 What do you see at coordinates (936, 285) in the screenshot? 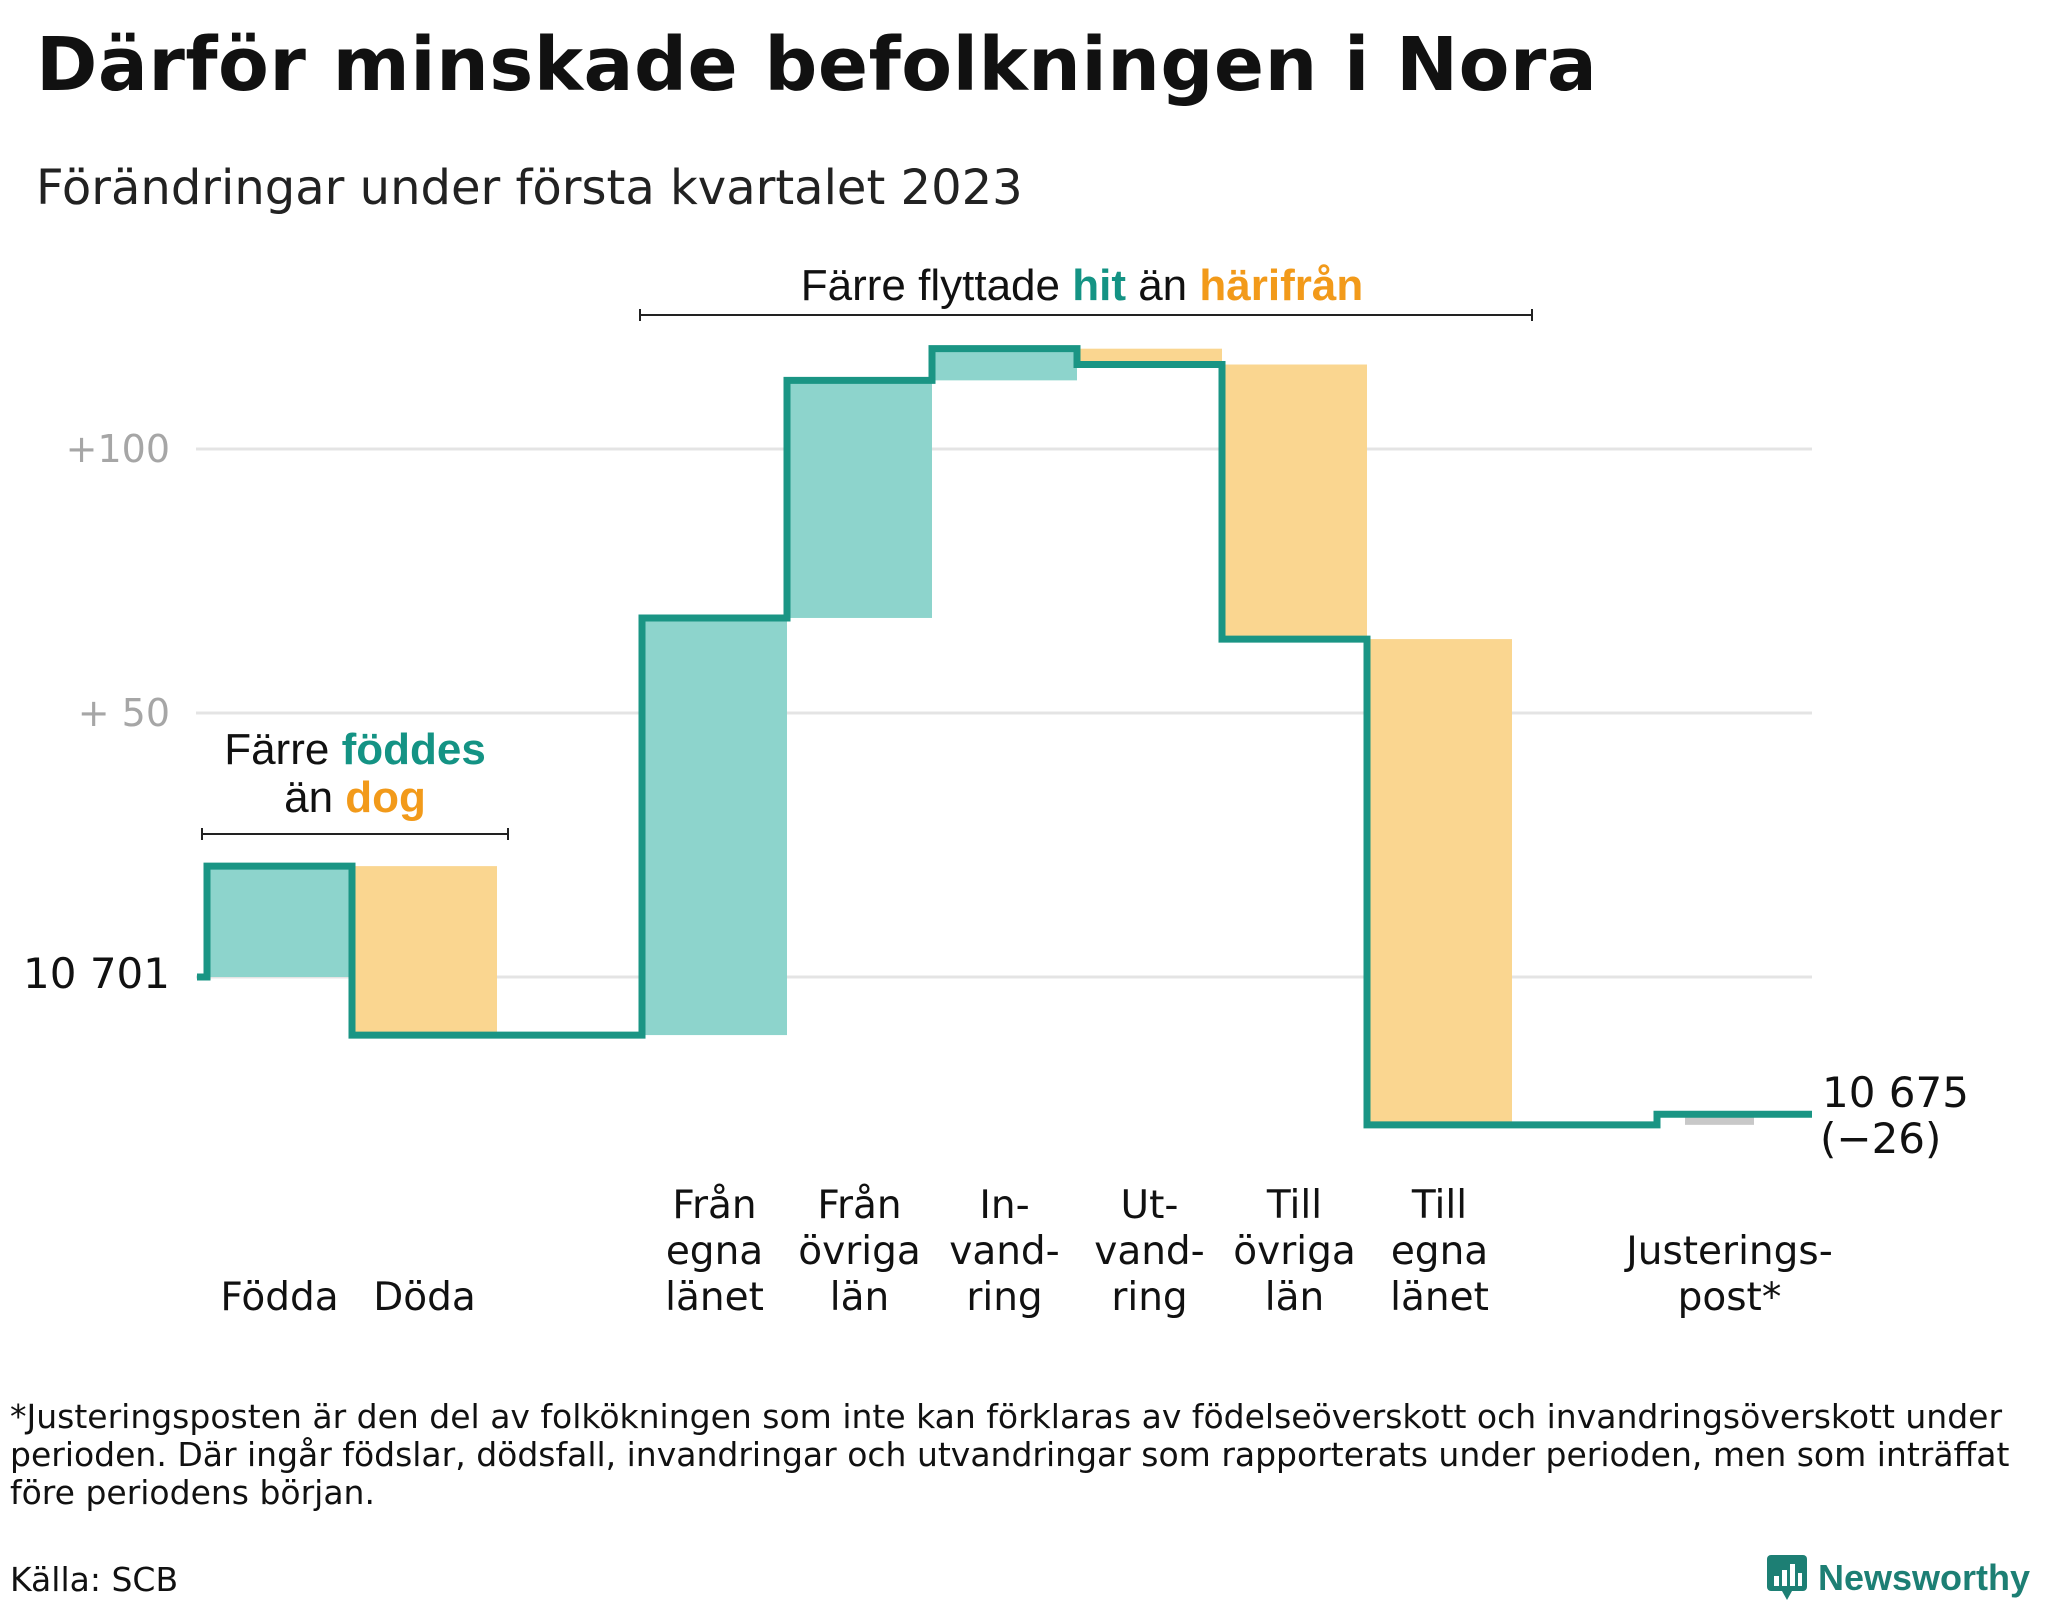
I see `migration-annotation-text: Färre flyttade` at bounding box center [936, 285].